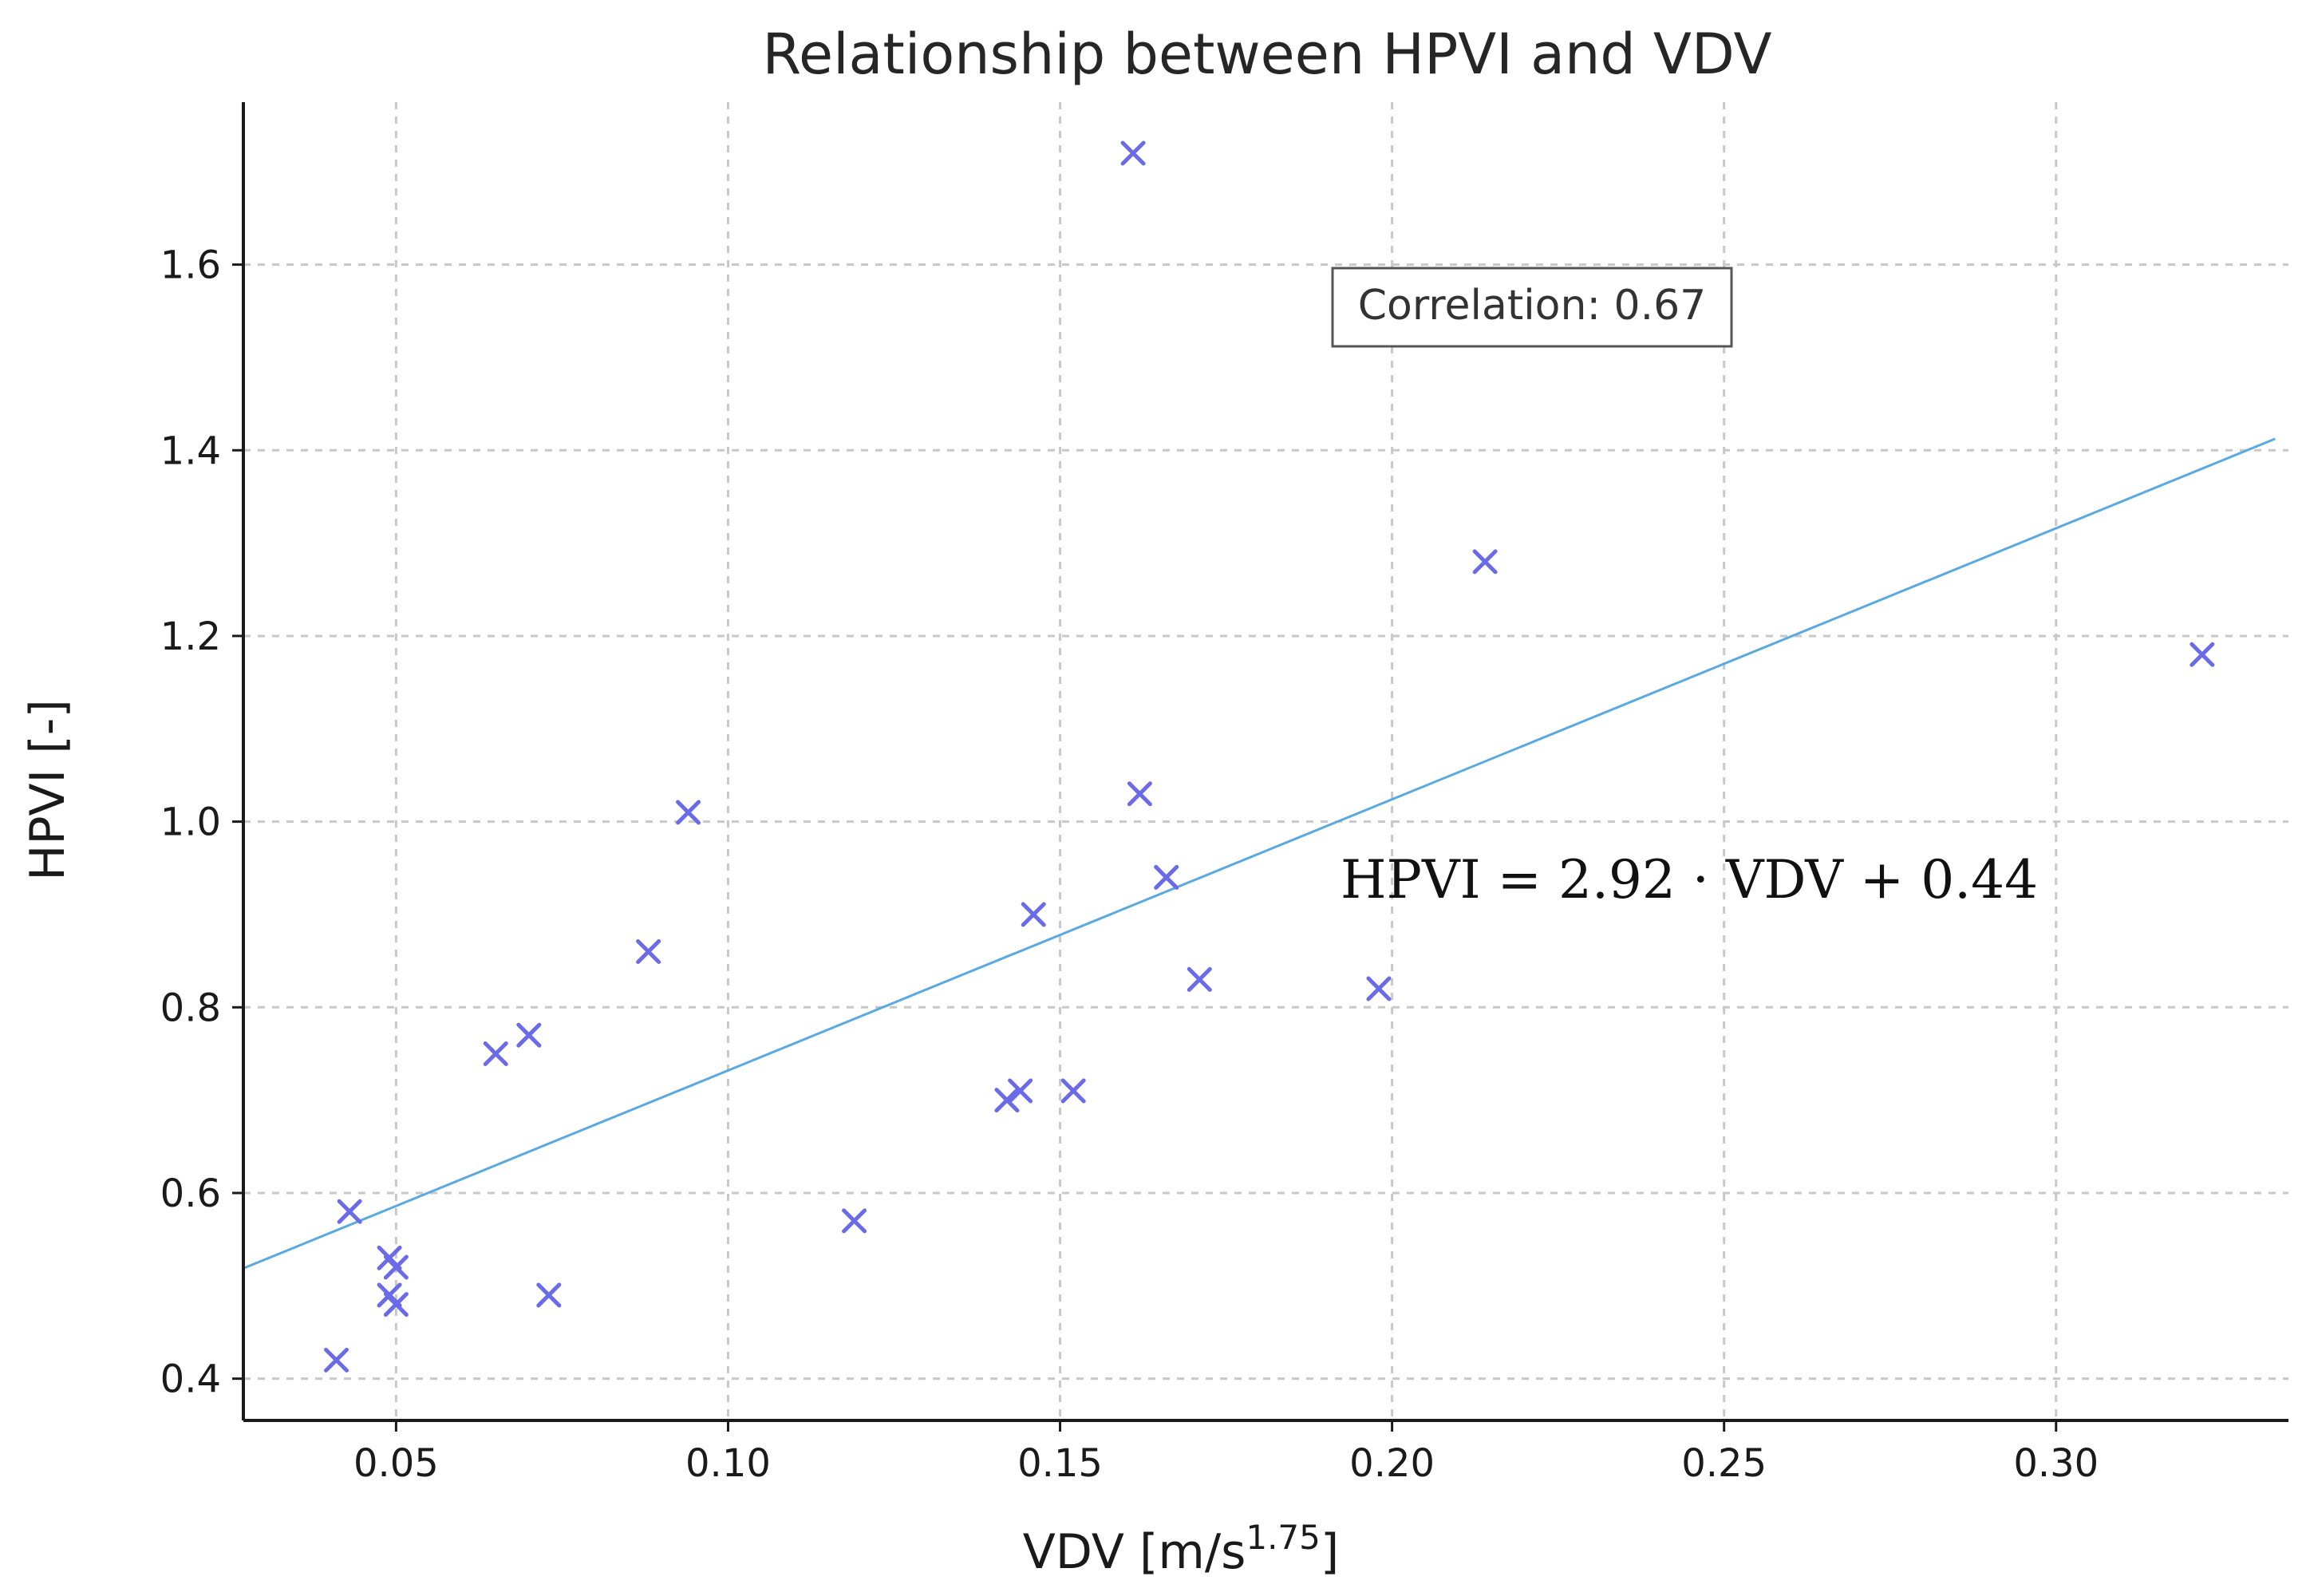 The image size is (2310, 1596). I want to click on x-axis-label: VDV [m/s1.75], so click(1181, 1549).